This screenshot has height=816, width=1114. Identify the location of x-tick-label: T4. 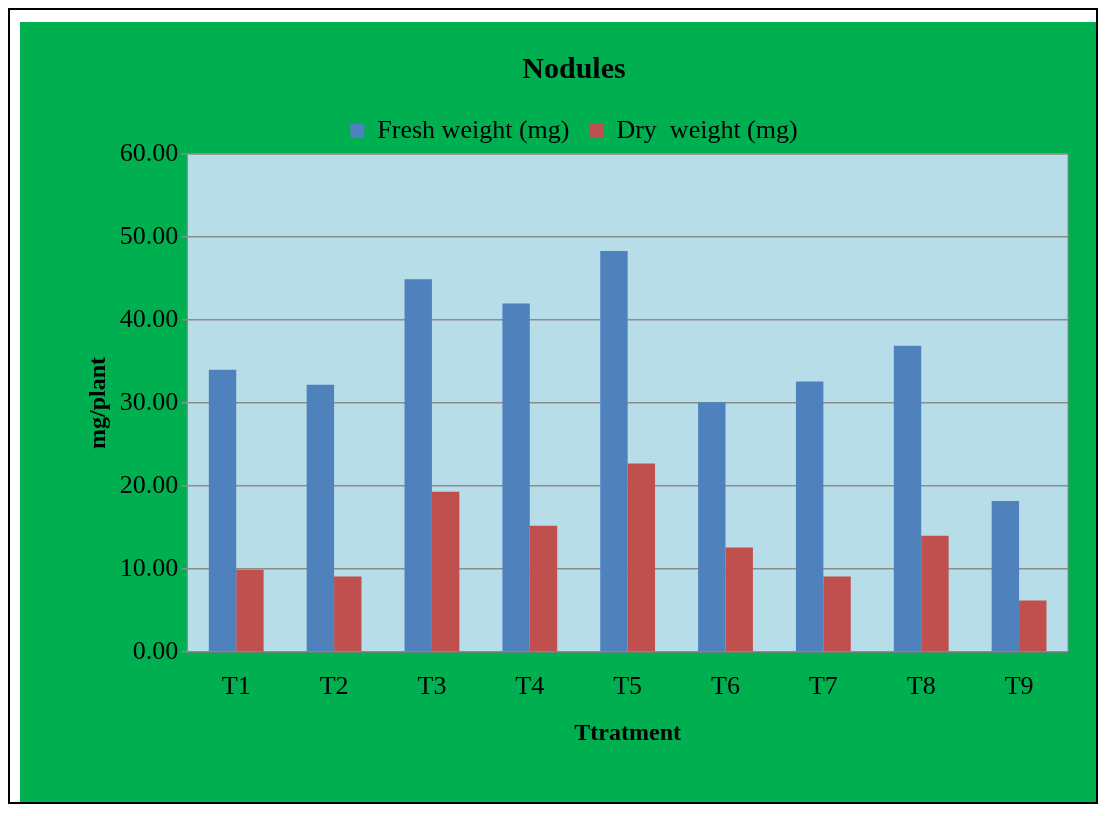
(530, 686).